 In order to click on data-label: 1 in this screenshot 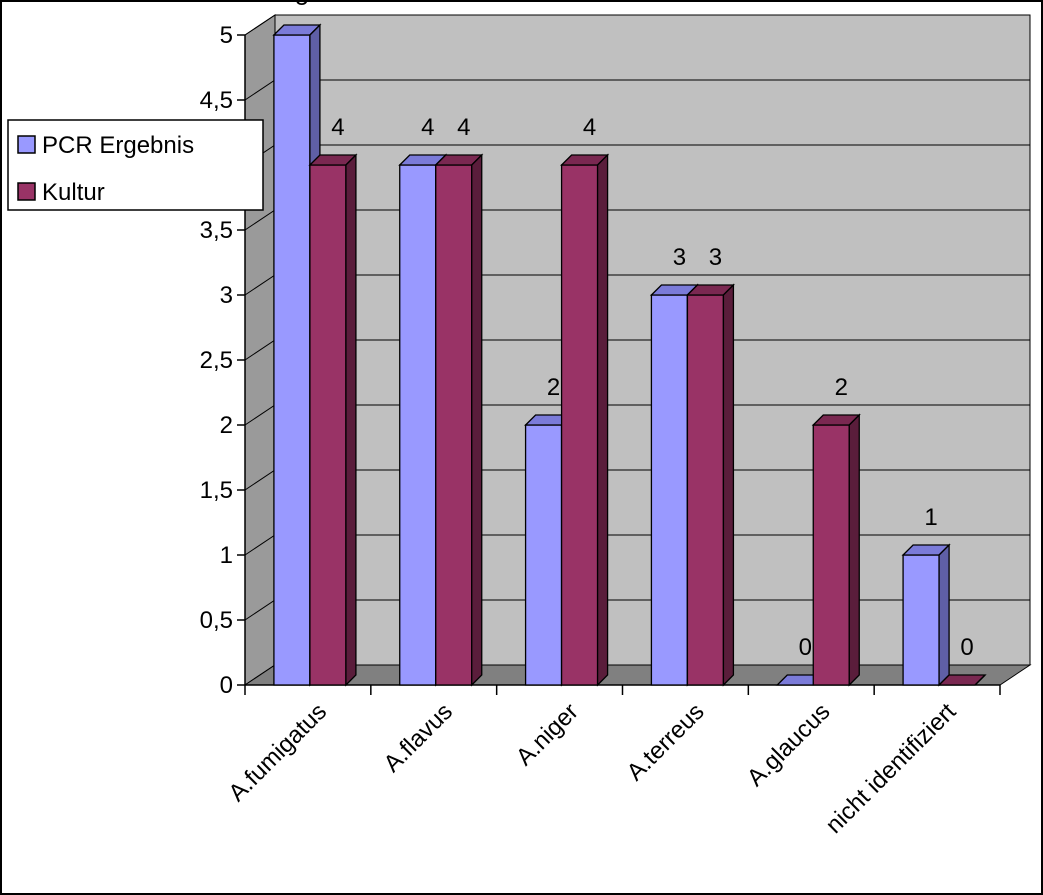, I will do `click(930, 517)`.